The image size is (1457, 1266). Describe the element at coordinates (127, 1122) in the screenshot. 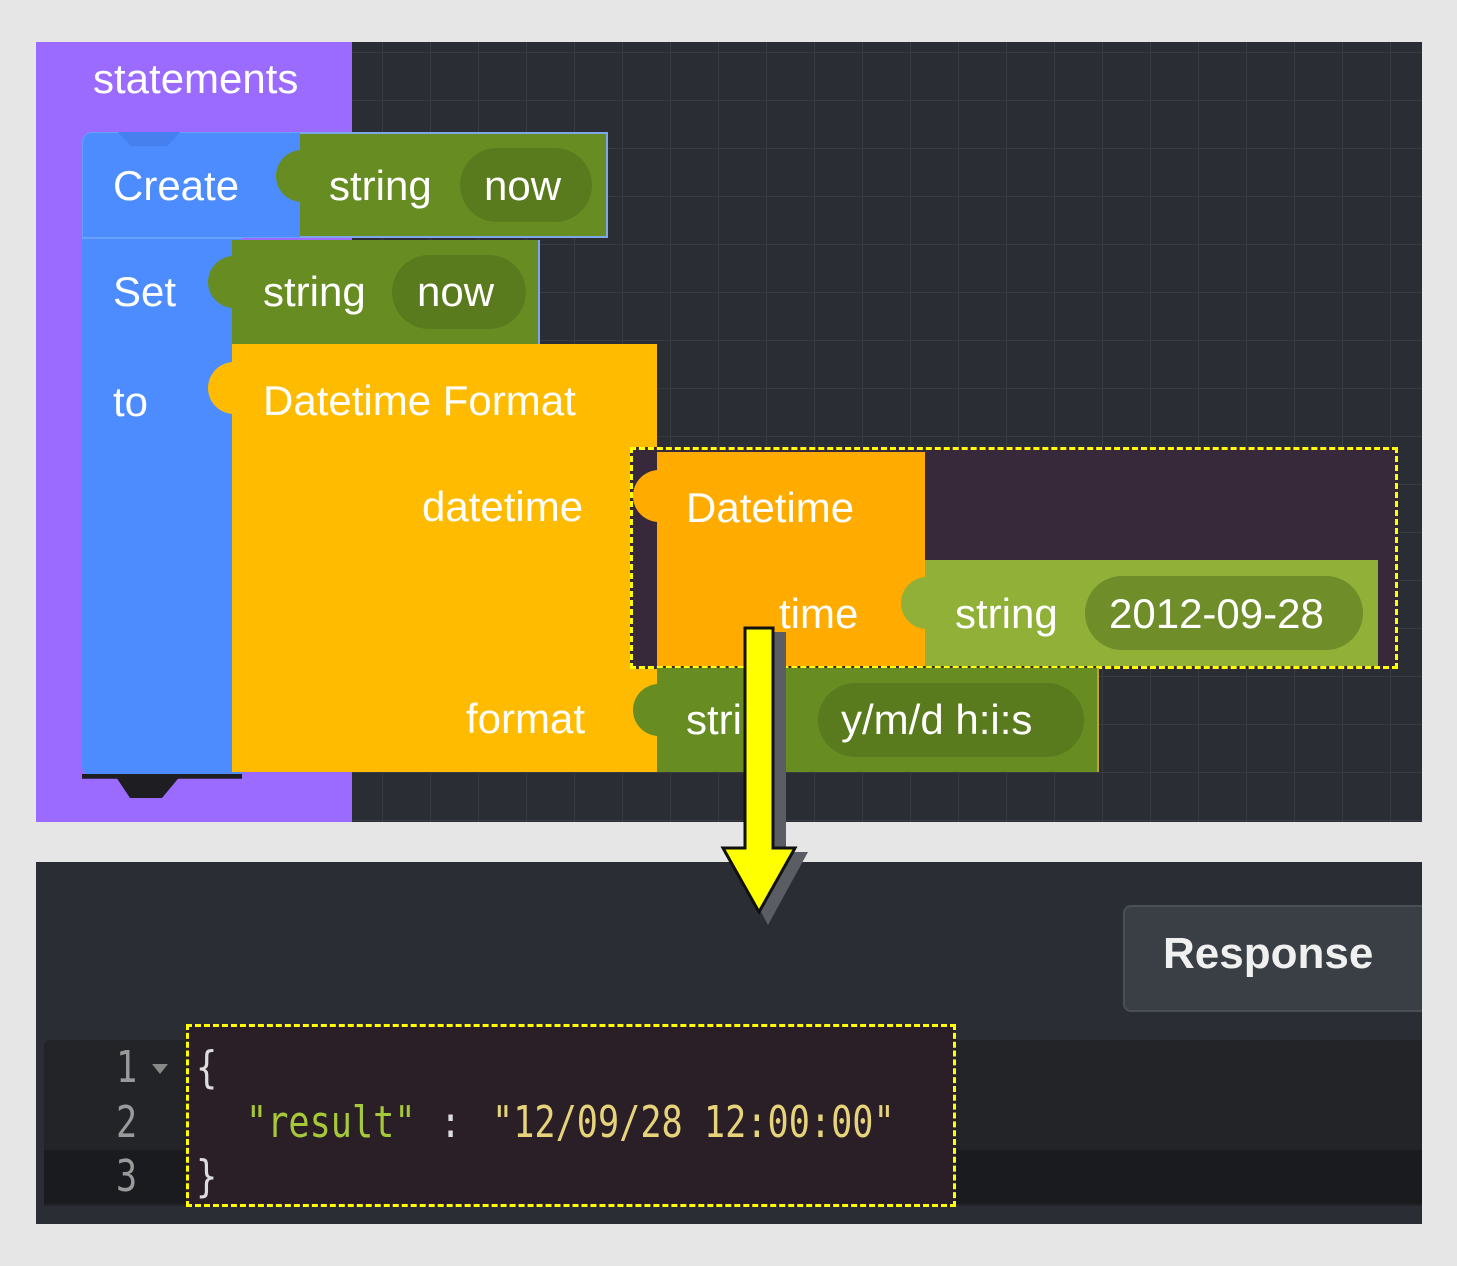

I see `line-number-2: 2` at that location.